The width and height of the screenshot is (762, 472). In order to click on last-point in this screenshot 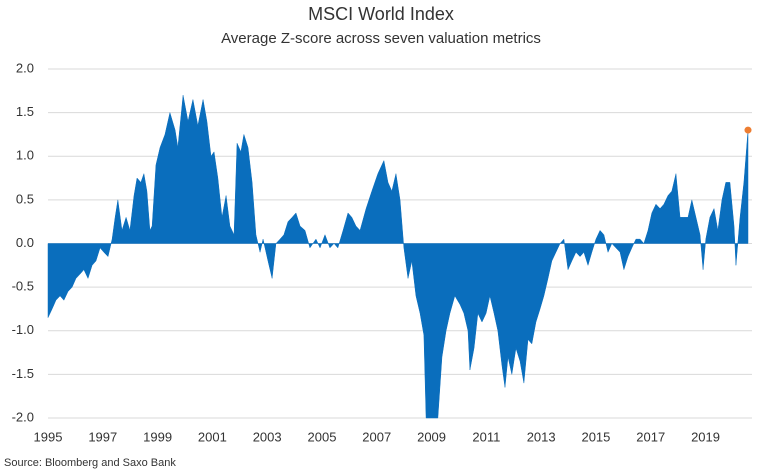, I will do `click(748, 130)`.